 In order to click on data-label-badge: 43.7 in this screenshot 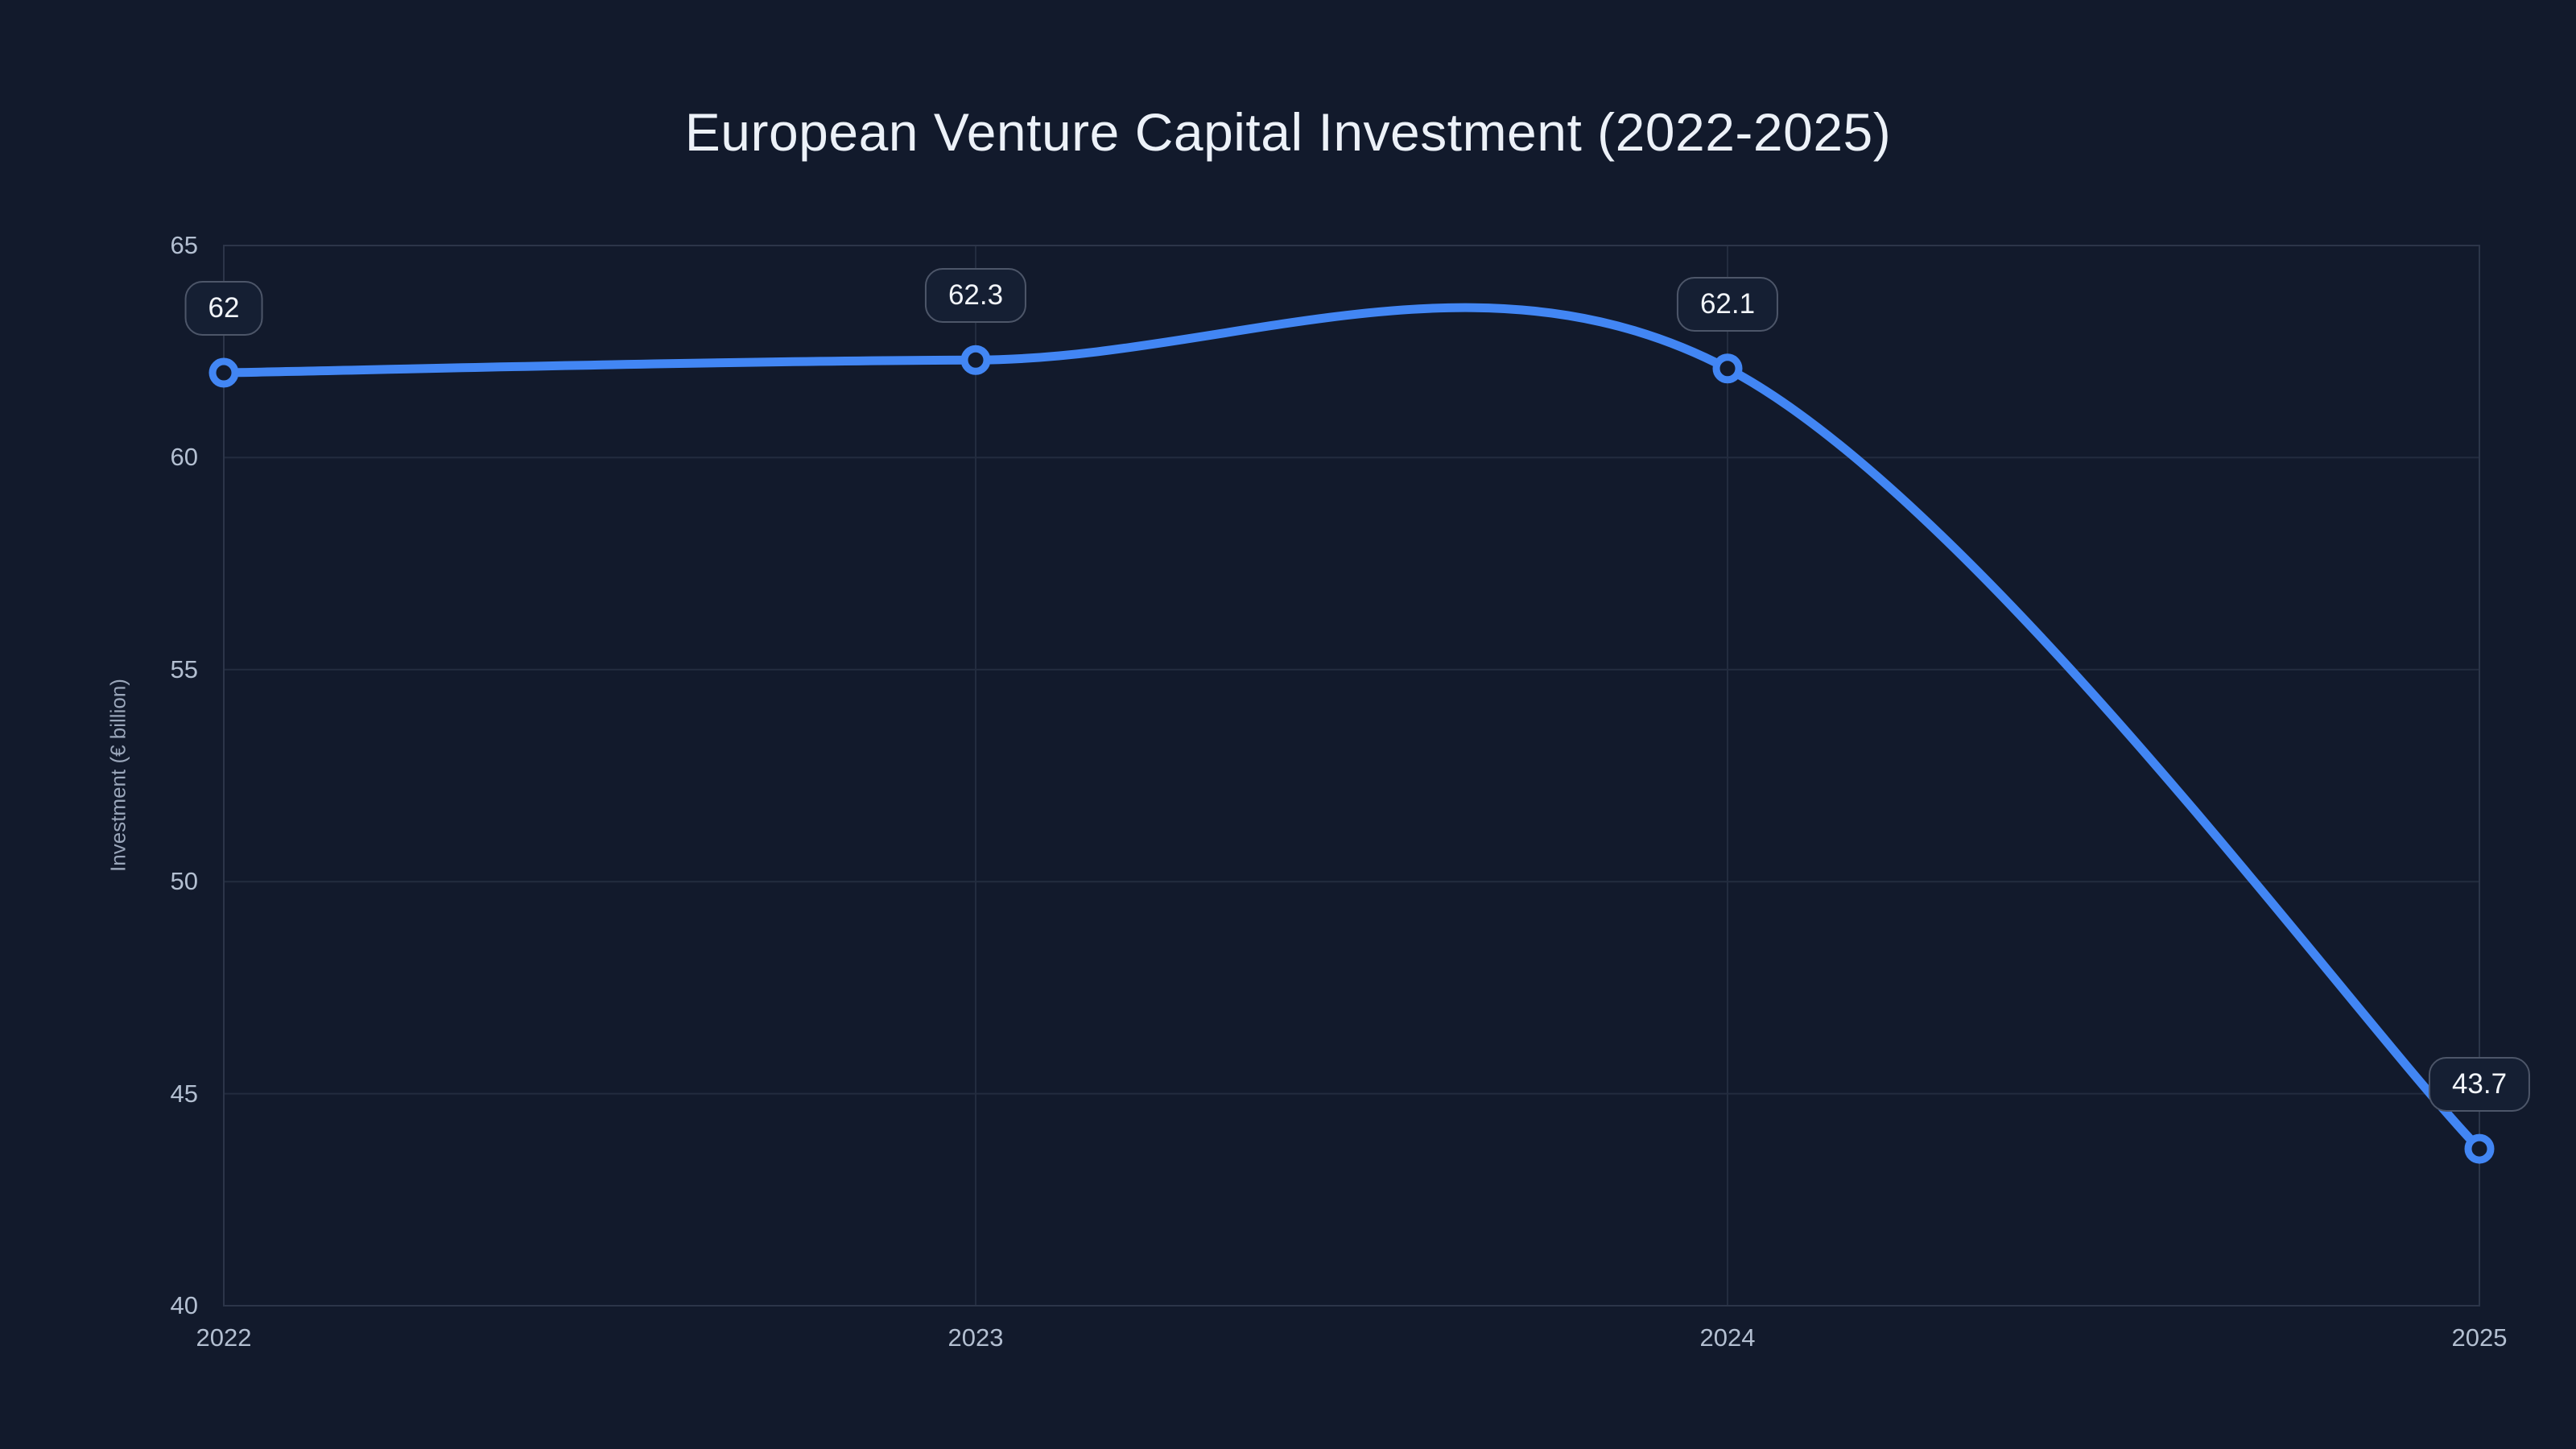, I will do `click(2479, 1085)`.